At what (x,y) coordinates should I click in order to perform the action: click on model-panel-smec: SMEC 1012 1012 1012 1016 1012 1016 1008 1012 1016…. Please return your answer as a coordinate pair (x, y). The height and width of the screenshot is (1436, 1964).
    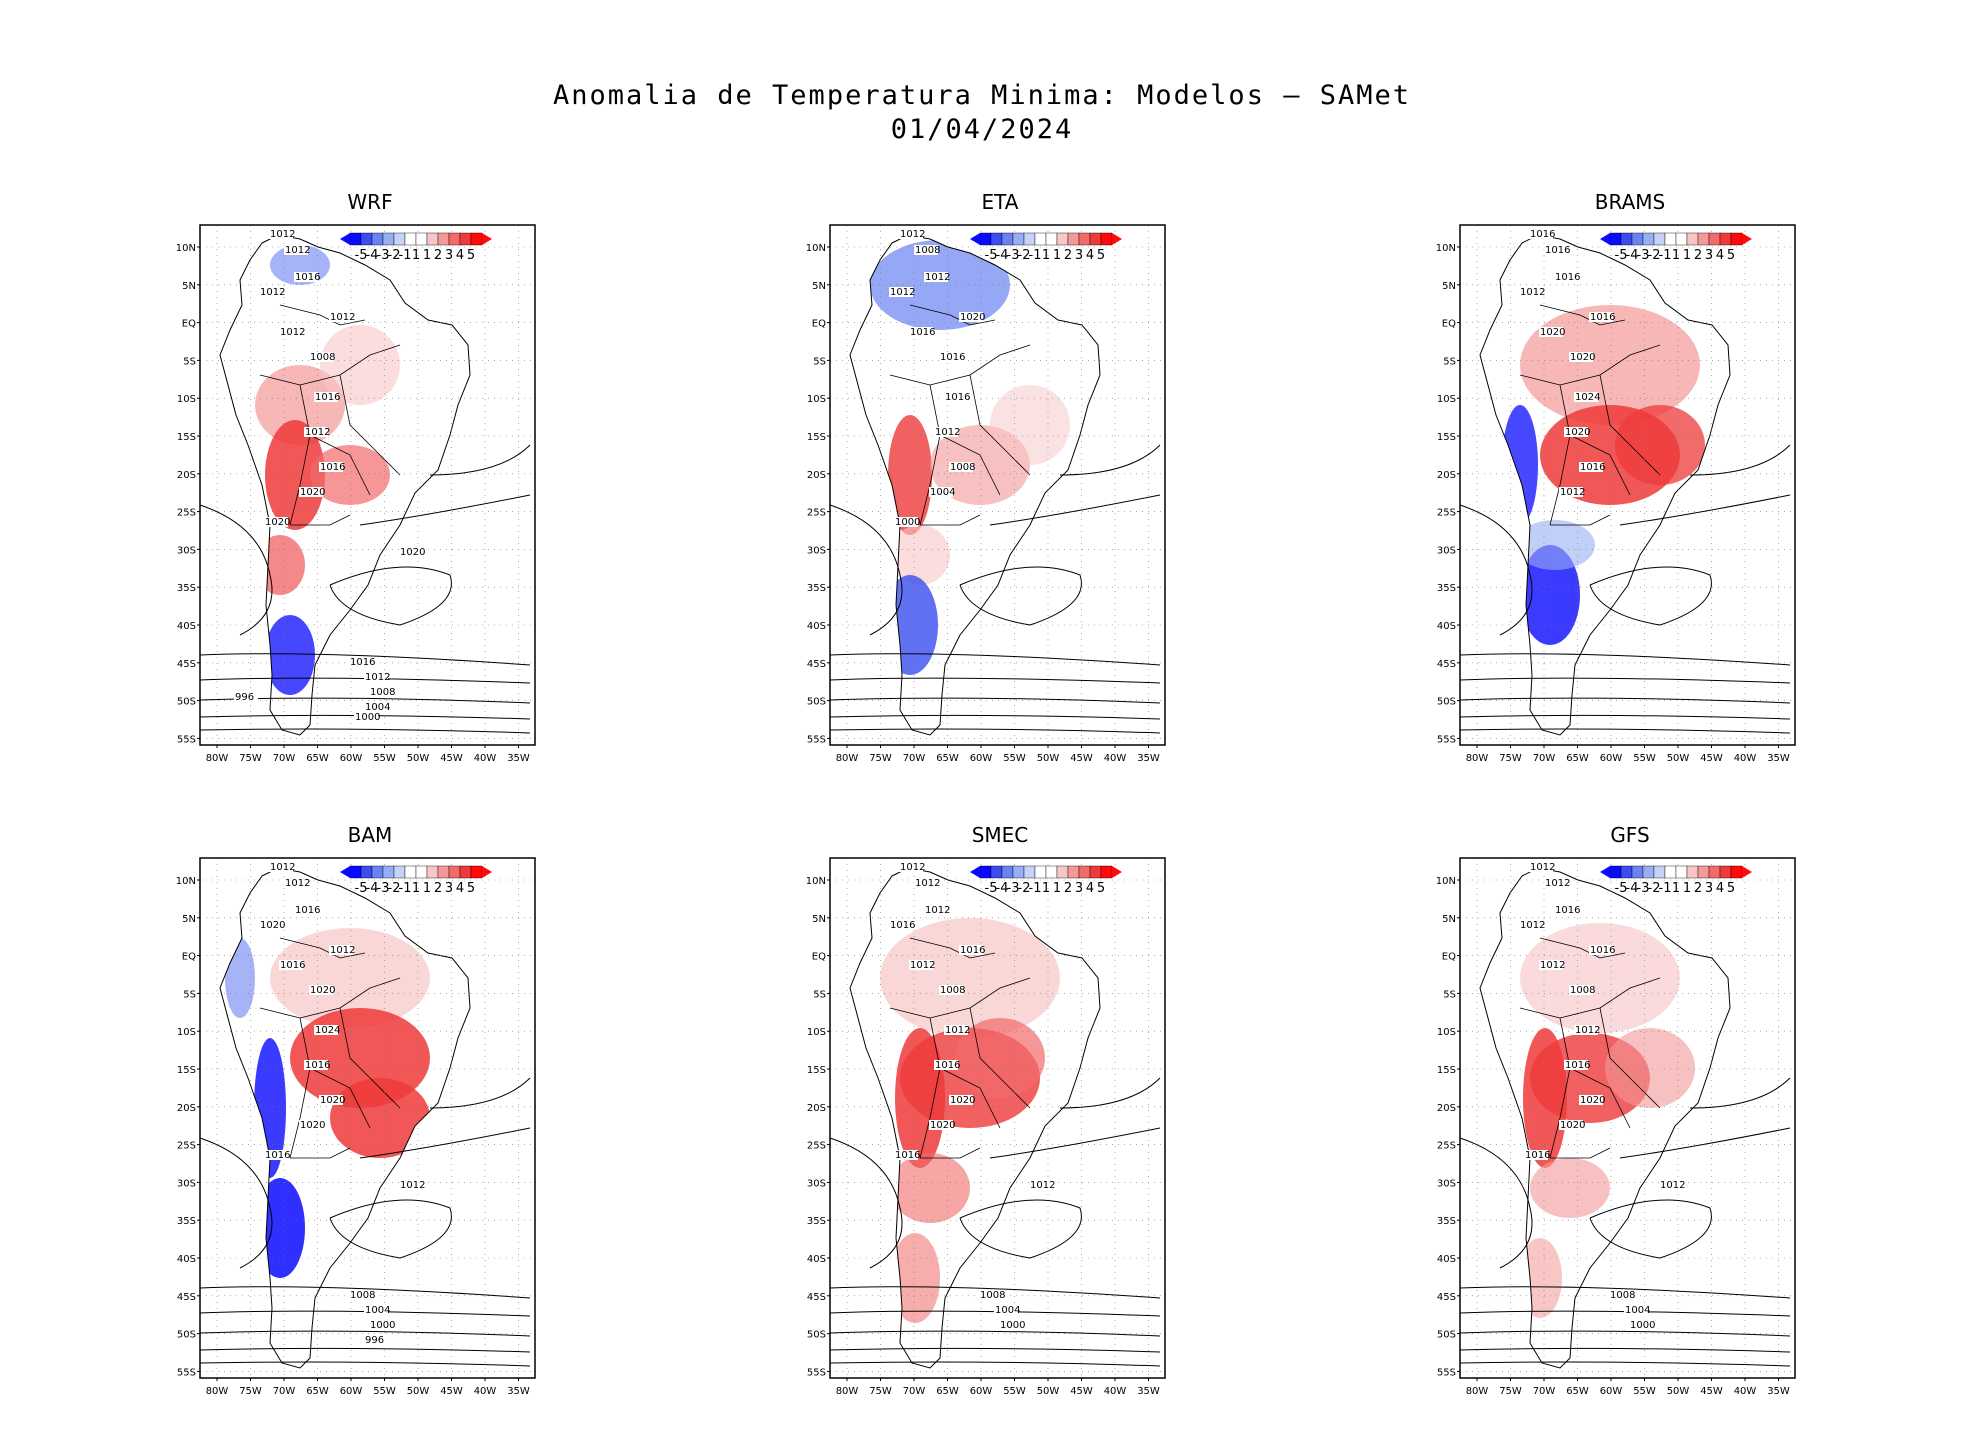
    Looking at the image, I should click on (980, 1110).